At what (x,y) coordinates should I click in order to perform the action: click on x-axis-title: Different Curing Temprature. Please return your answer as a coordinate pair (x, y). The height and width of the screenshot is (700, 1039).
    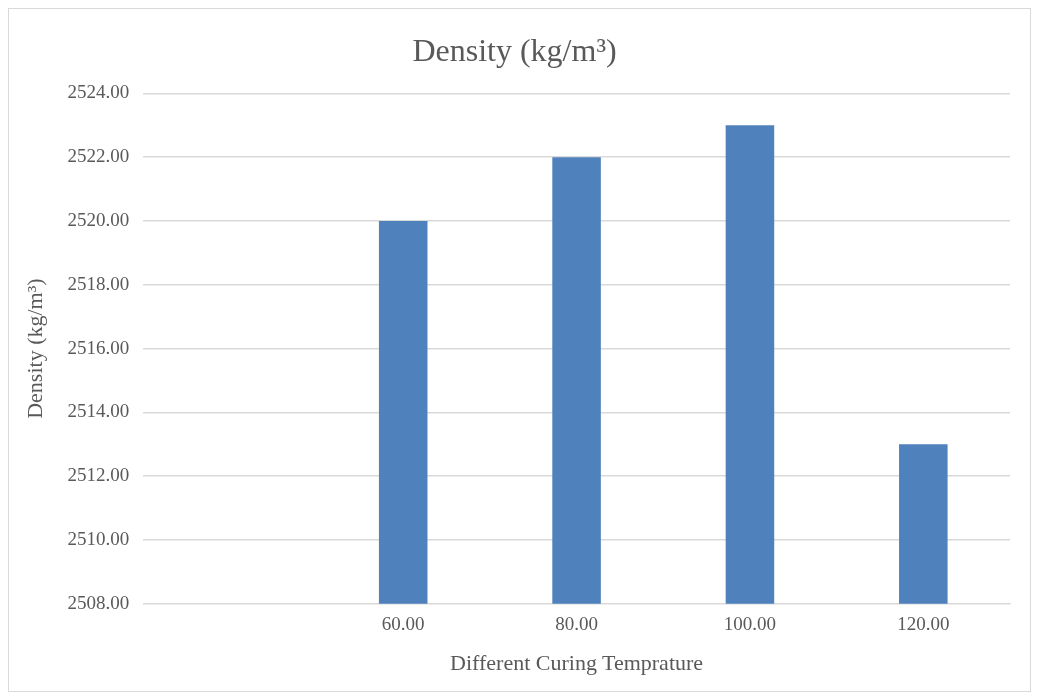
    Looking at the image, I should click on (577, 662).